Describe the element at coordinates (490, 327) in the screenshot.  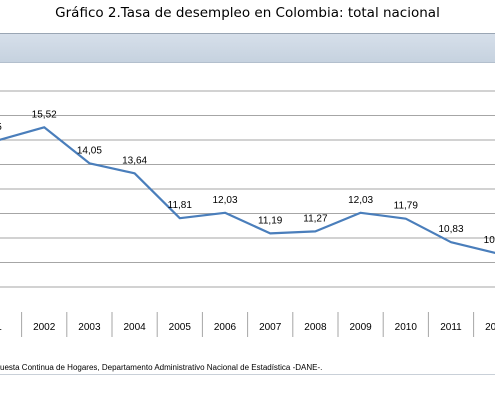
I see `x-tick-2012: 2012` at that location.